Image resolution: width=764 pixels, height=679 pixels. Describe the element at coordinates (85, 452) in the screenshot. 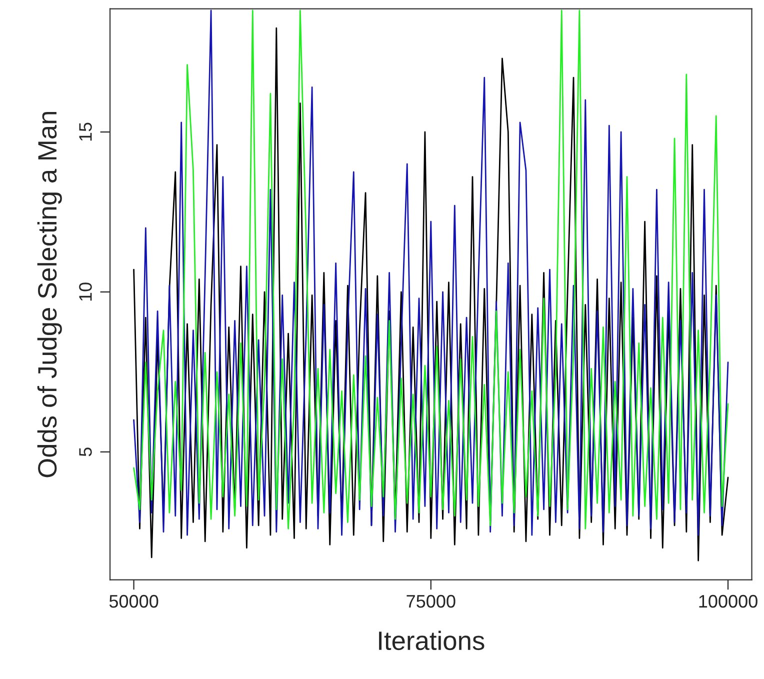

I see `y-tick-label: 5` at that location.